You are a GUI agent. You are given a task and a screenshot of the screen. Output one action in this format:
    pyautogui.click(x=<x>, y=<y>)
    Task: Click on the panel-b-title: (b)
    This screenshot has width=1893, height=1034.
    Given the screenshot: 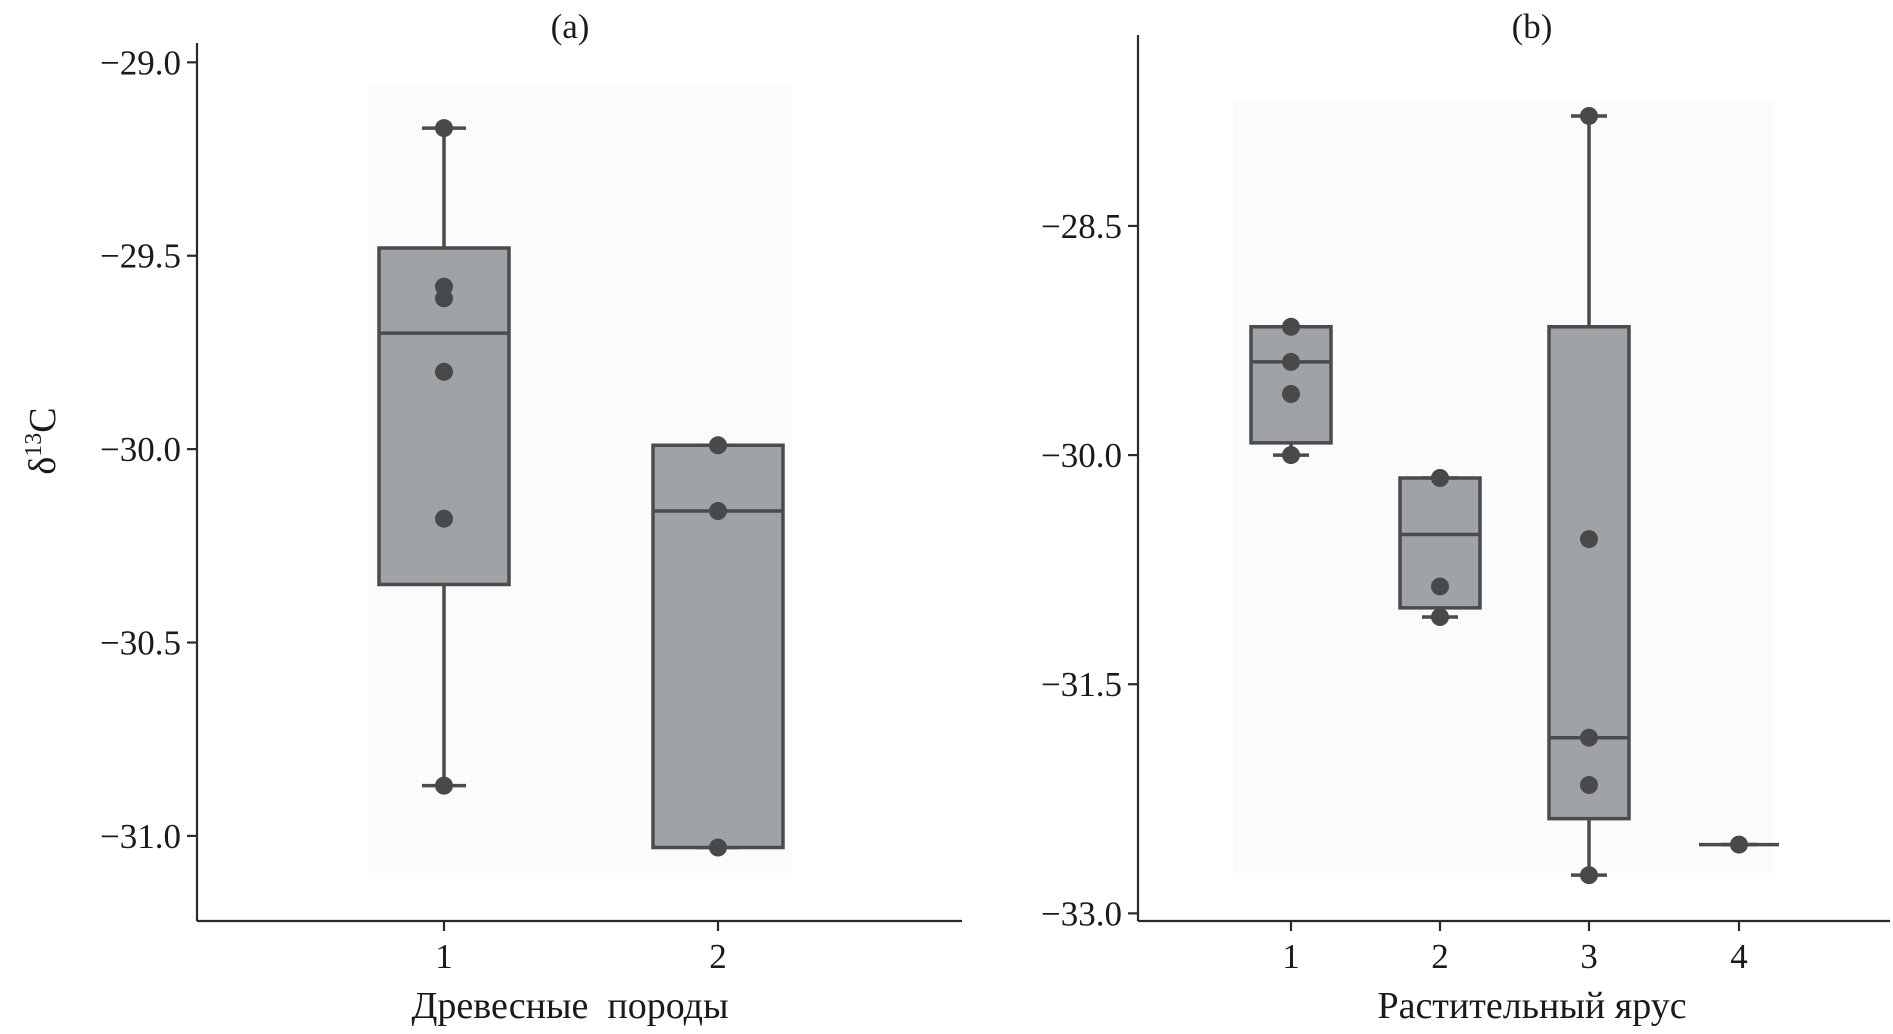 What is the action you would take?
    pyautogui.click(x=1532, y=26)
    